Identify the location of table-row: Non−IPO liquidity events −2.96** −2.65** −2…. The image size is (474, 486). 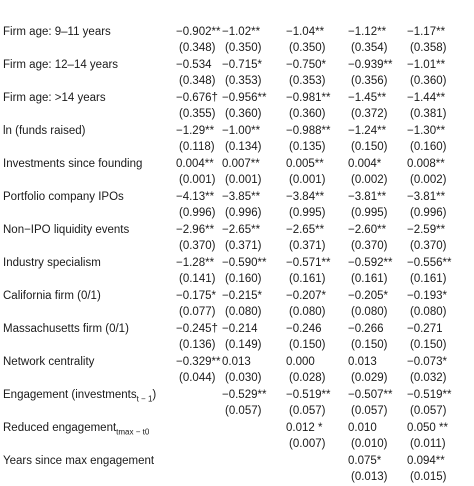
(237, 230).